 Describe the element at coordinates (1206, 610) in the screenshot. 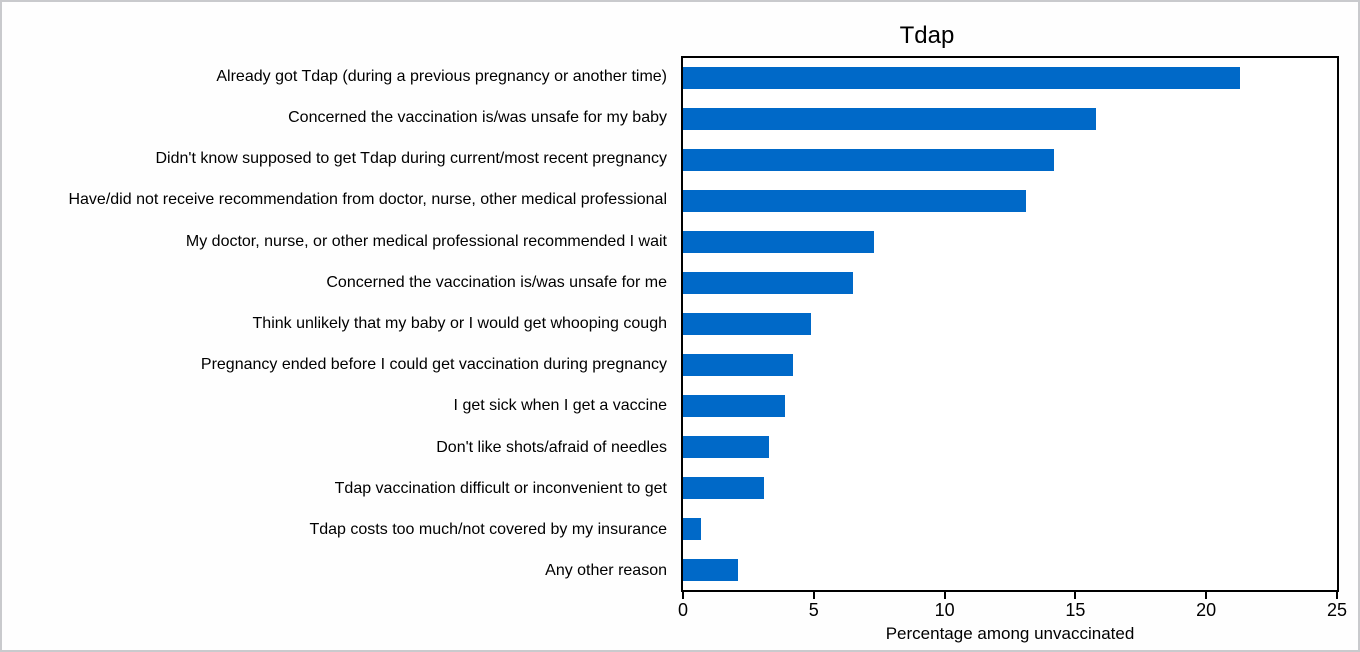

I see `x-tick-label: 20` at that location.